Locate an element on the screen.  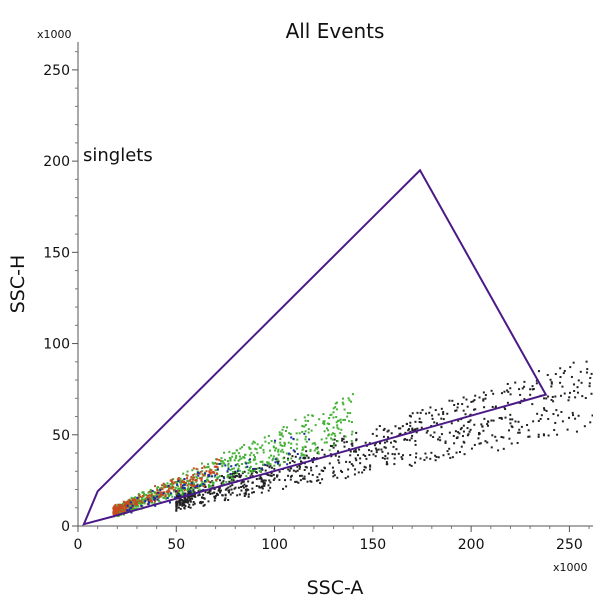
y-tick-label: 50 is located at coordinates (61, 436).